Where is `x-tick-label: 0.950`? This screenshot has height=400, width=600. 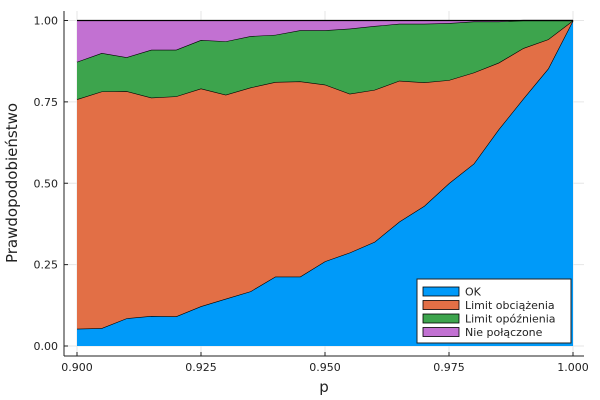
x-tick-label: 0.950 is located at coordinates (325, 367).